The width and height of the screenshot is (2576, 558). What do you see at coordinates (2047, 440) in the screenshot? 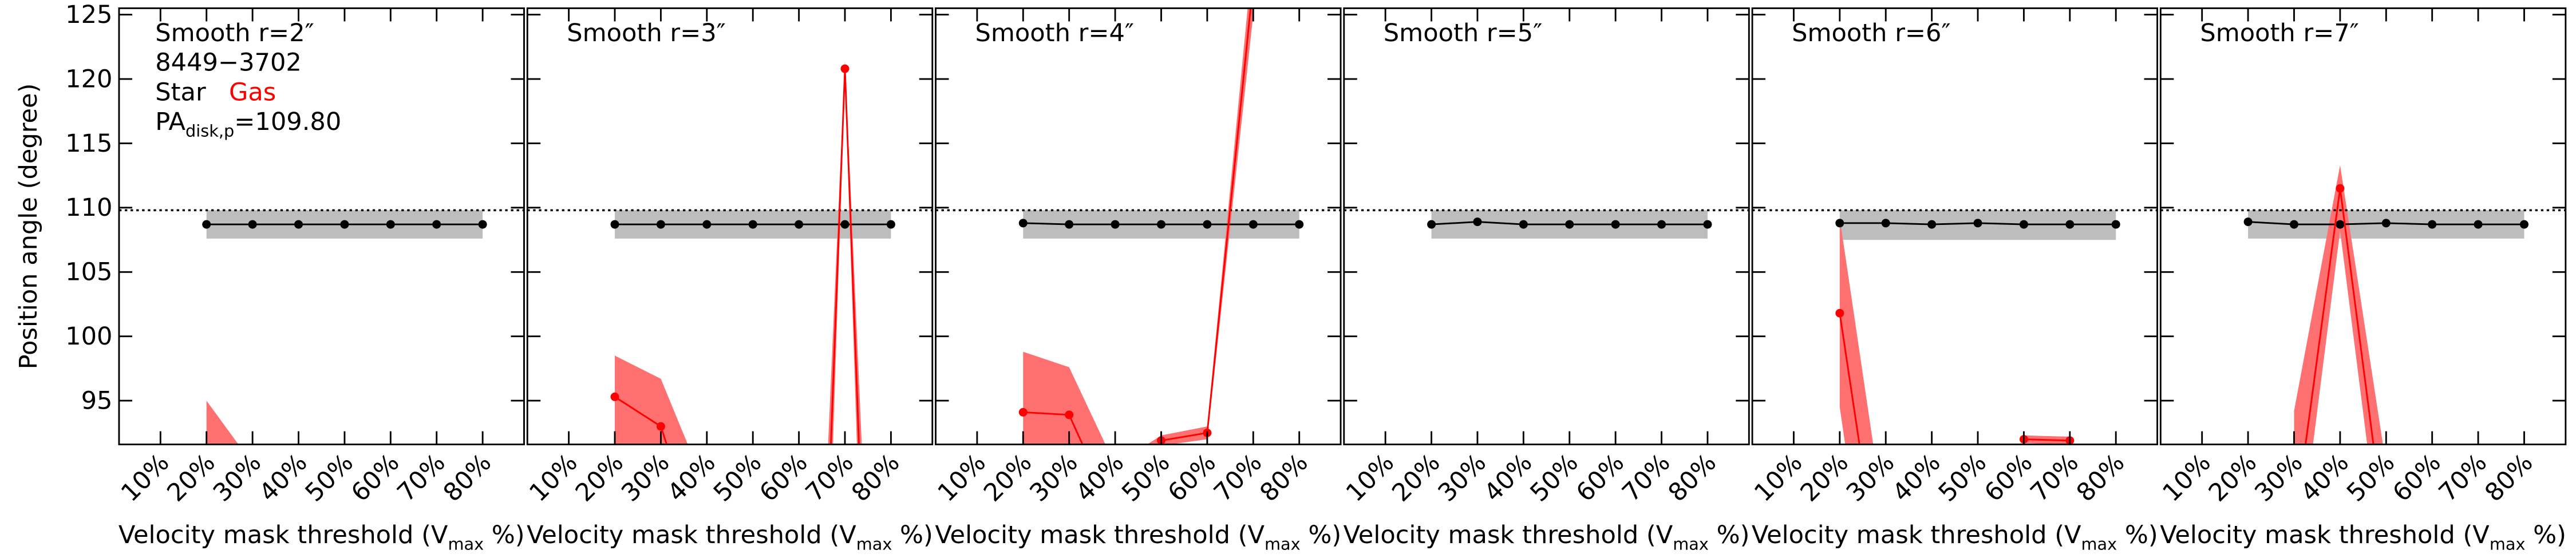
I see `series-line` at bounding box center [2047, 440].